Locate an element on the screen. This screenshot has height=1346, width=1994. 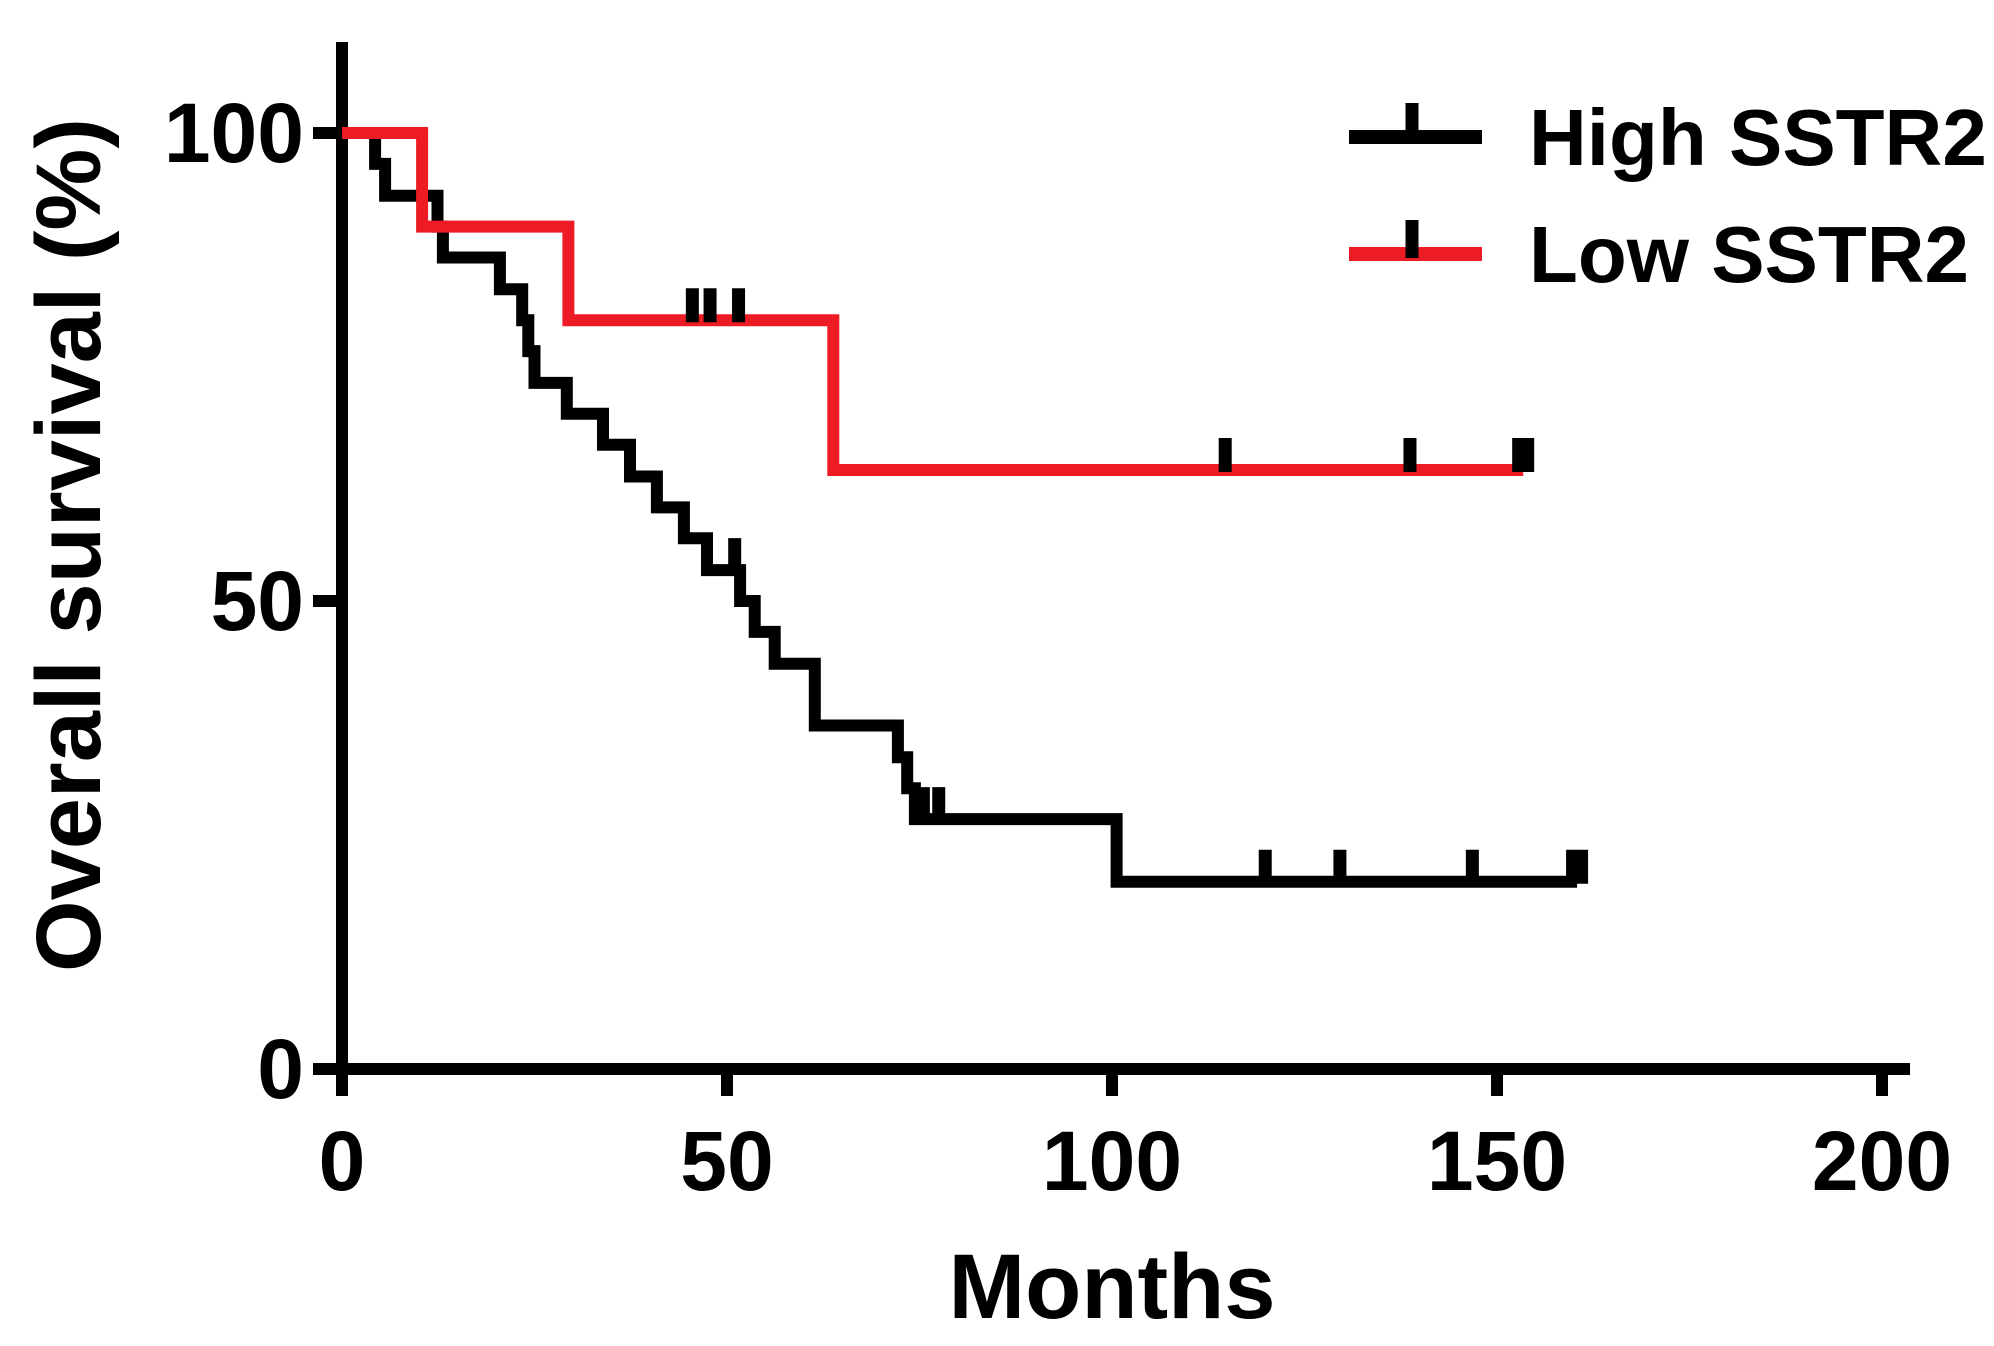
y-tick-label: 100 is located at coordinates (234, 133).